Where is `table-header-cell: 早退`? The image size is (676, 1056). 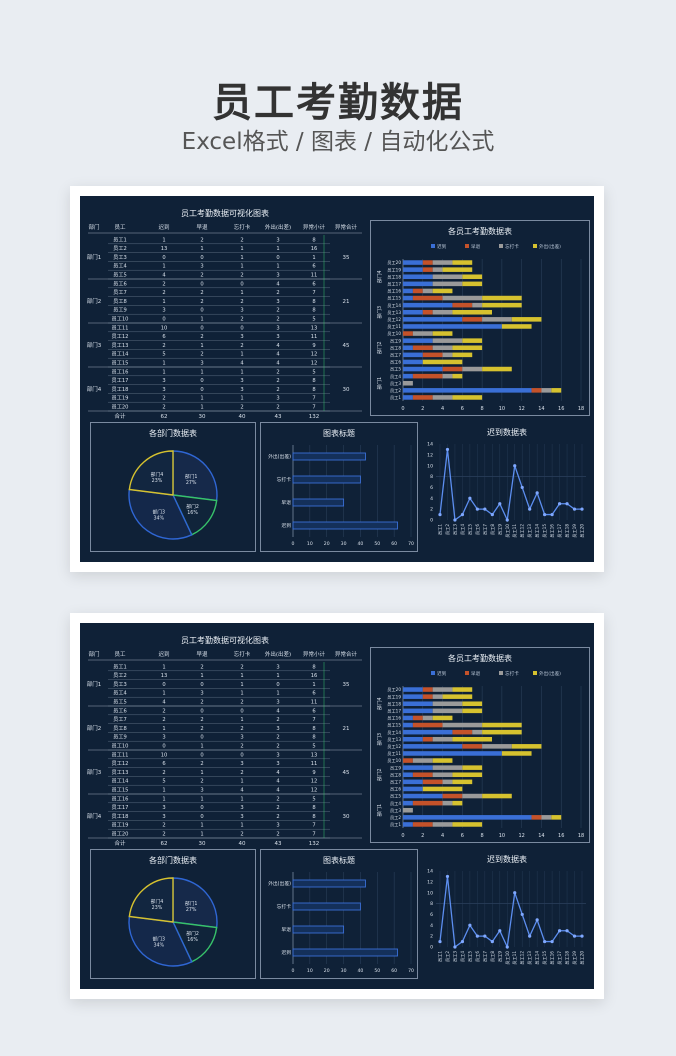 table-header-cell: 早退 is located at coordinates (202, 227).